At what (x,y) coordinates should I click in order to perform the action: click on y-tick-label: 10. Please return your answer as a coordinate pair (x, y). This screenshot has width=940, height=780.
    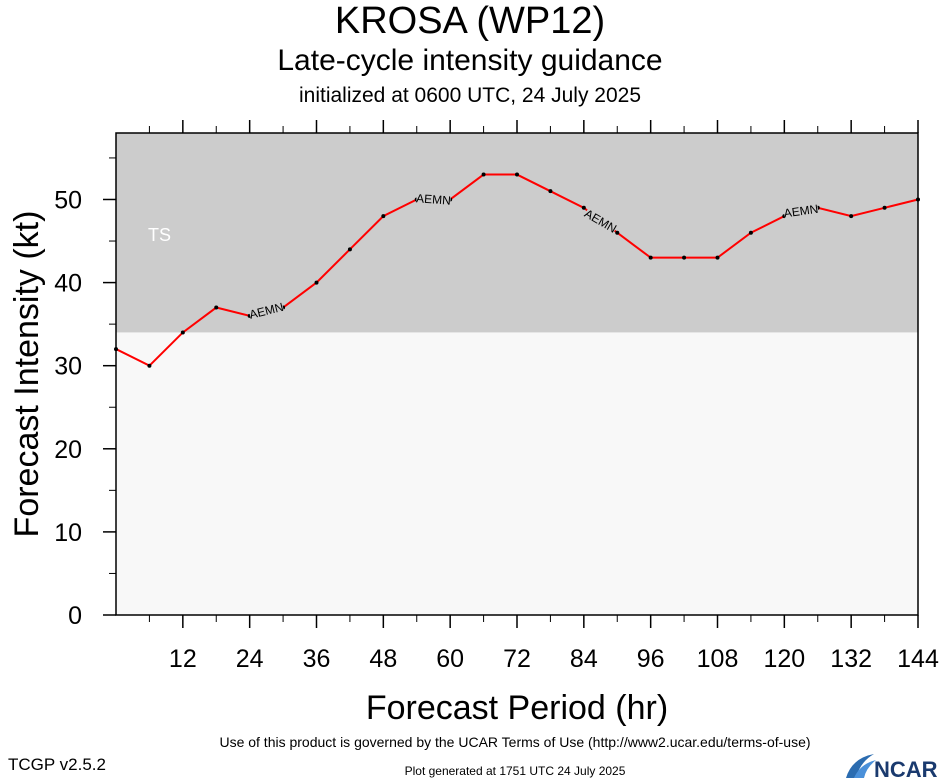
    Looking at the image, I should click on (68, 533).